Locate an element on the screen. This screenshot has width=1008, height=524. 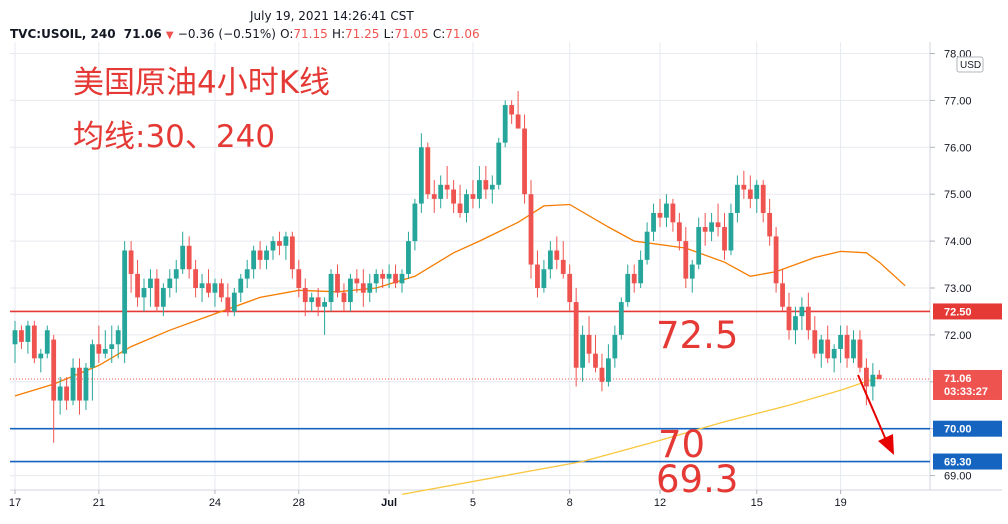
low-value: 71.05 is located at coordinates (411, 34).